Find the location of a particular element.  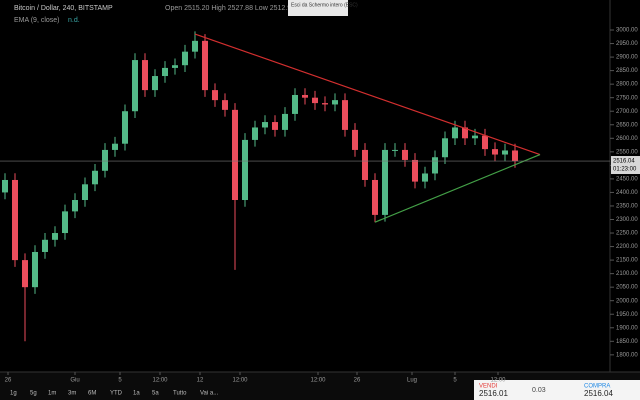

y-tick-label: 2950.00 is located at coordinates (627, 44).